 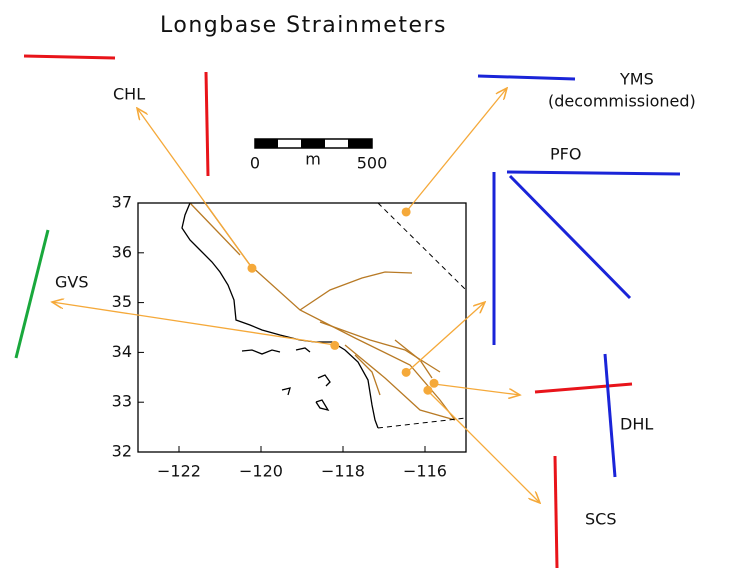 I want to click on x-tick-label: −122, so click(x=179, y=471).